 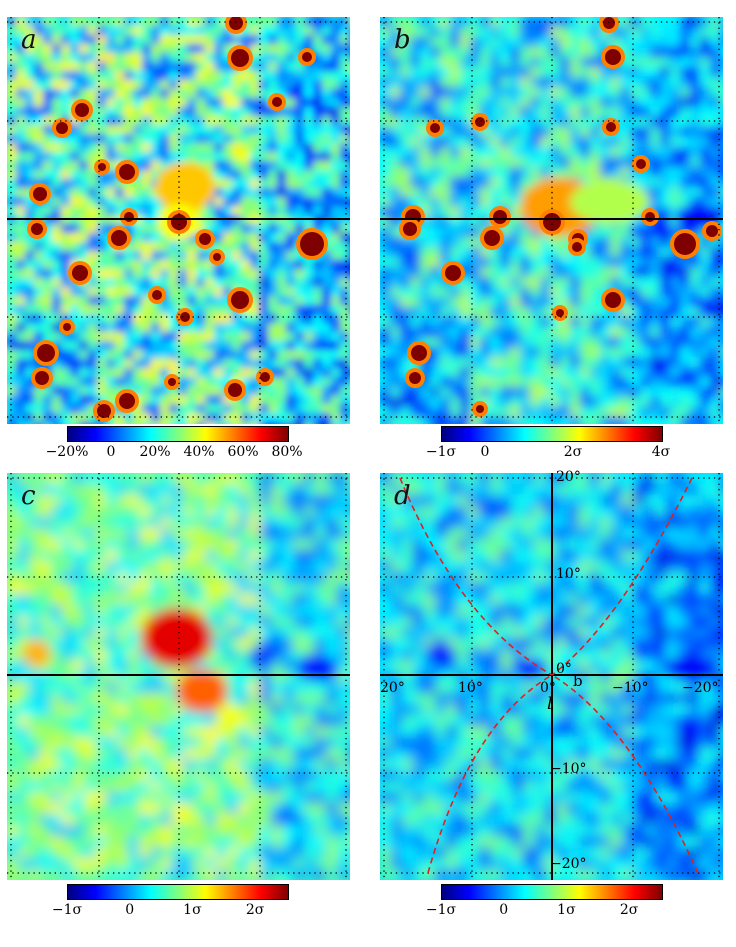 I want to click on b-tick-10: 10°, so click(x=470, y=688).